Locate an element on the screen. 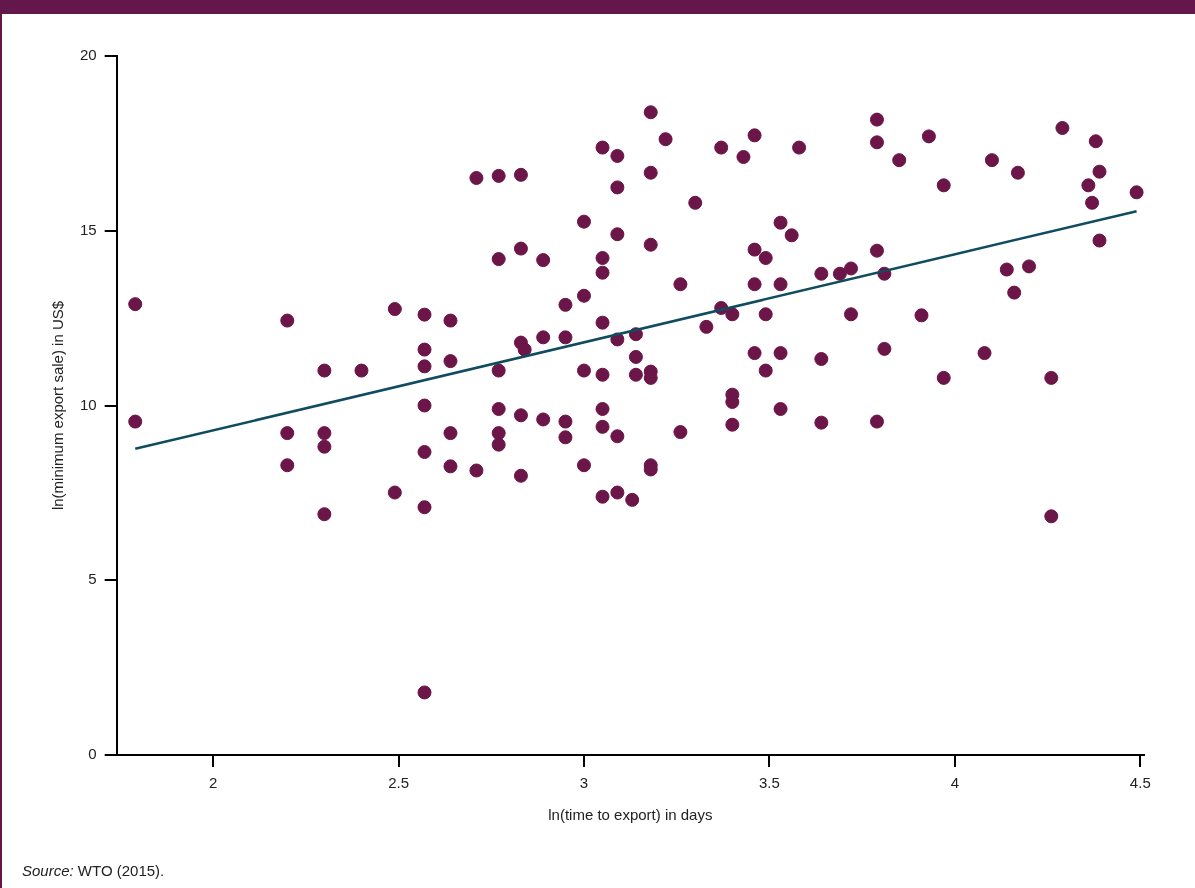 The height and width of the screenshot is (888, 1195). y-tick-label: 0 is located at coordinates (92, 754).